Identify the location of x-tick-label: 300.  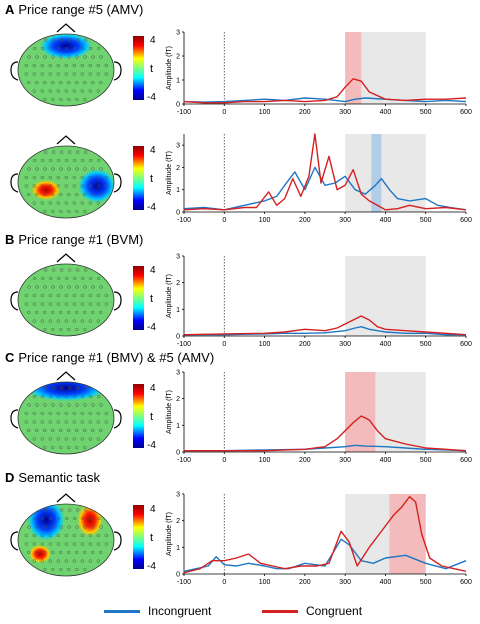
(345, 112).